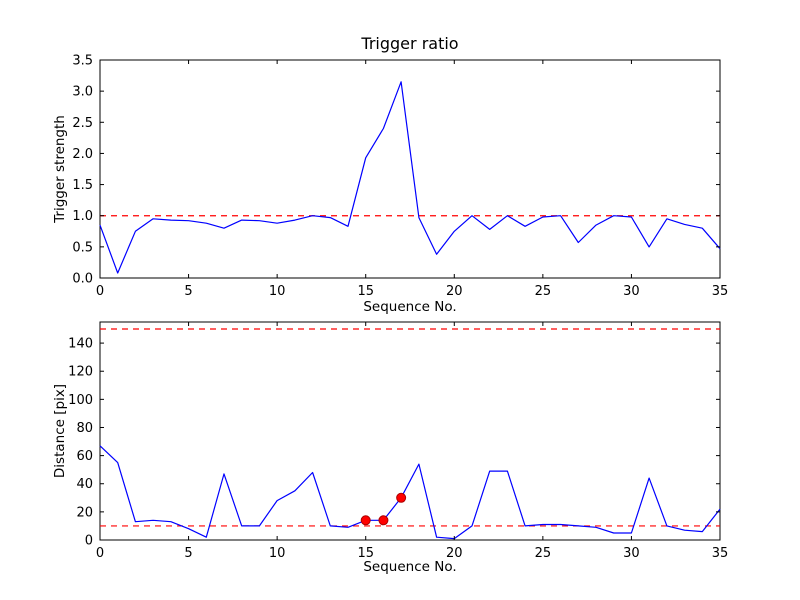 This screenshot has height=600, width=800. What do you see at coordinates (410, 492) in the screenshot?
I see `series-distance` at bounding box center [410, 492].